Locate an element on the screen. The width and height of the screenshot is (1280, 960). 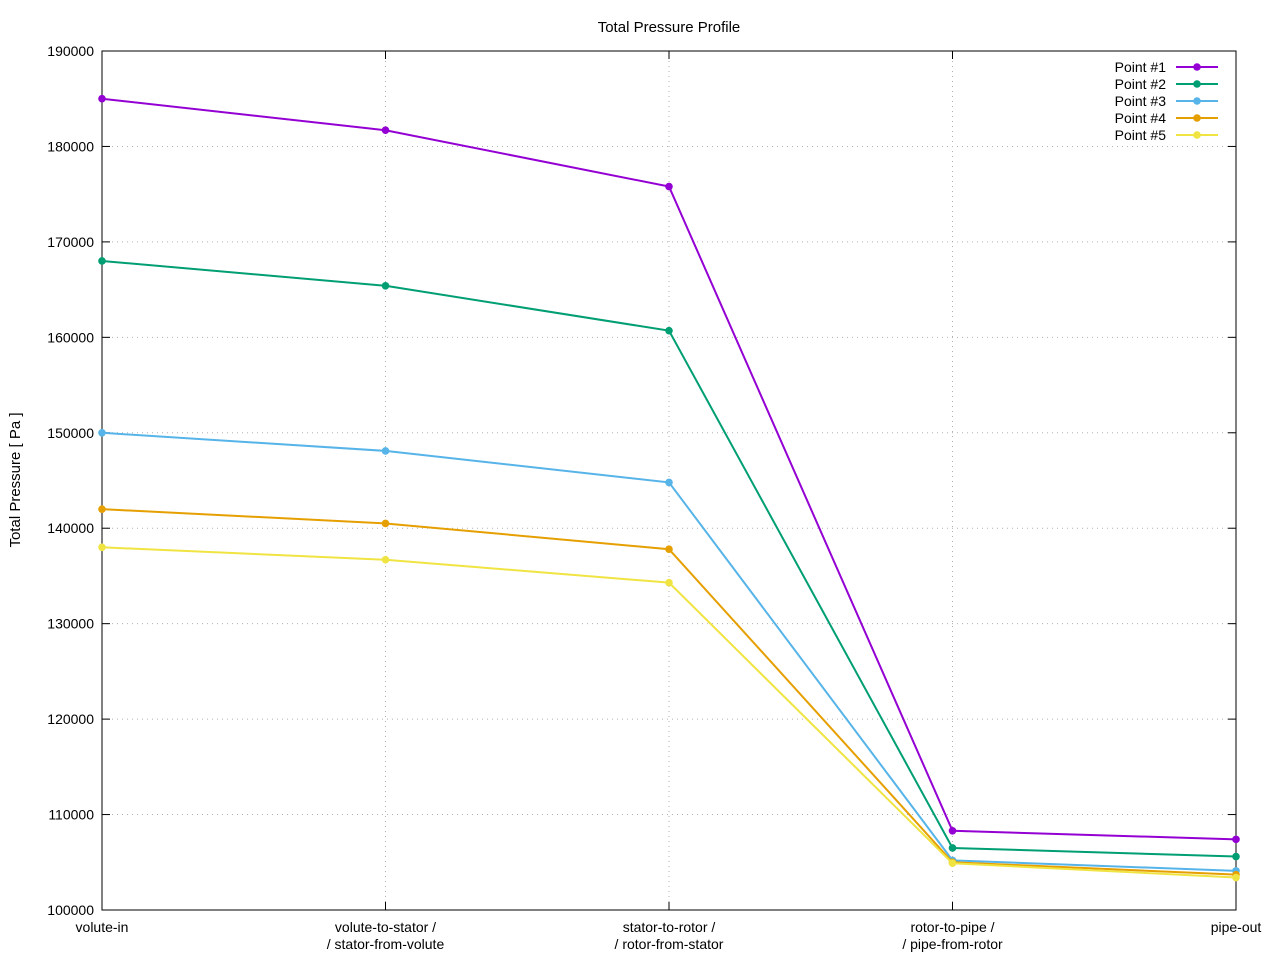
x-tick-label: volute-in is located at coordinates (102, 927).